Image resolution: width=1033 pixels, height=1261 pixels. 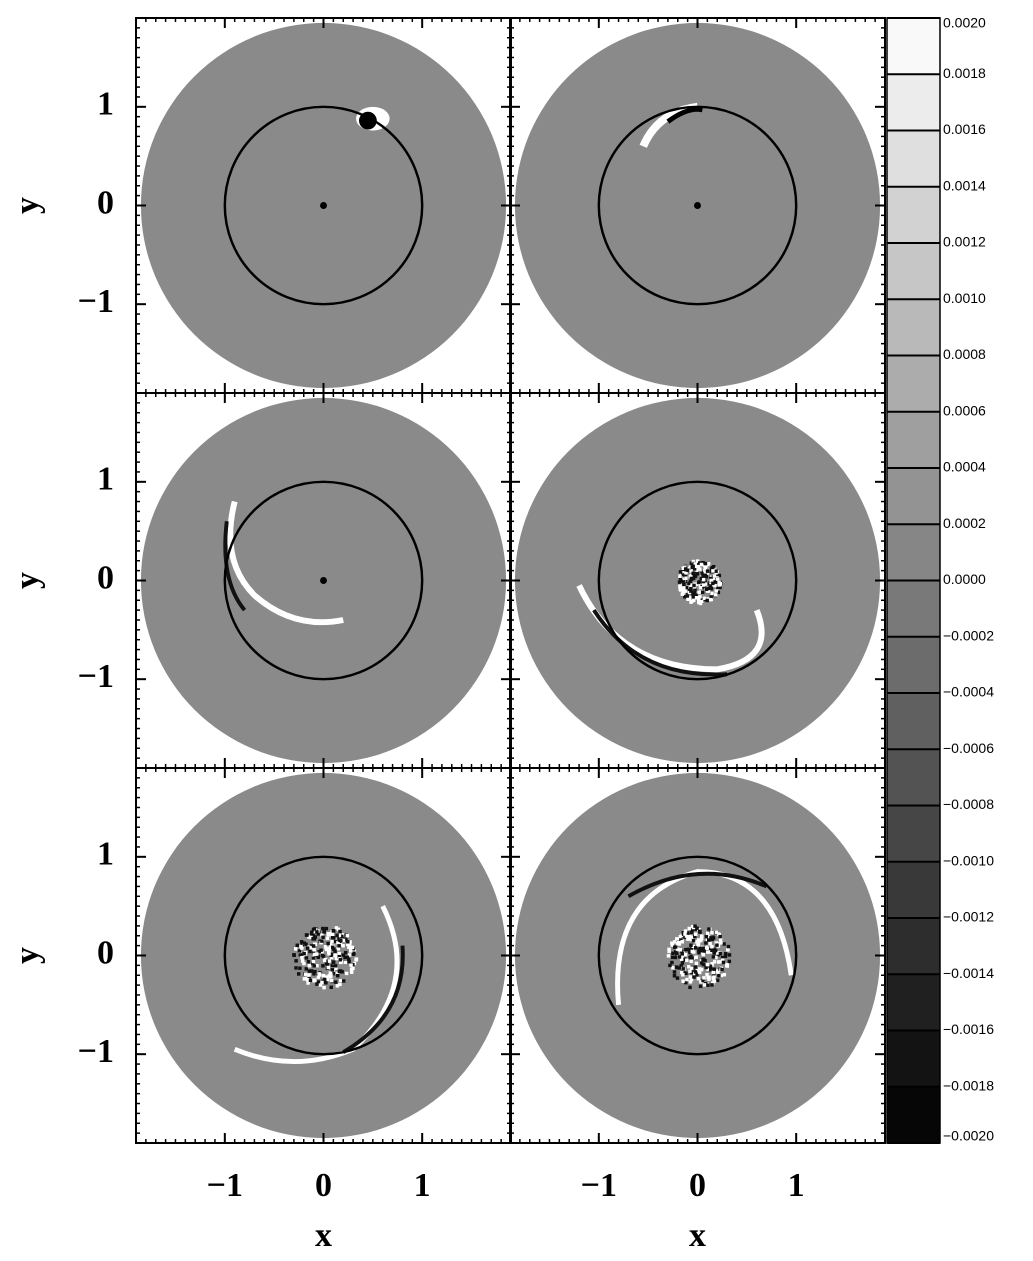 I want to click on y-axis-label: y, so click(x=27, y=580).